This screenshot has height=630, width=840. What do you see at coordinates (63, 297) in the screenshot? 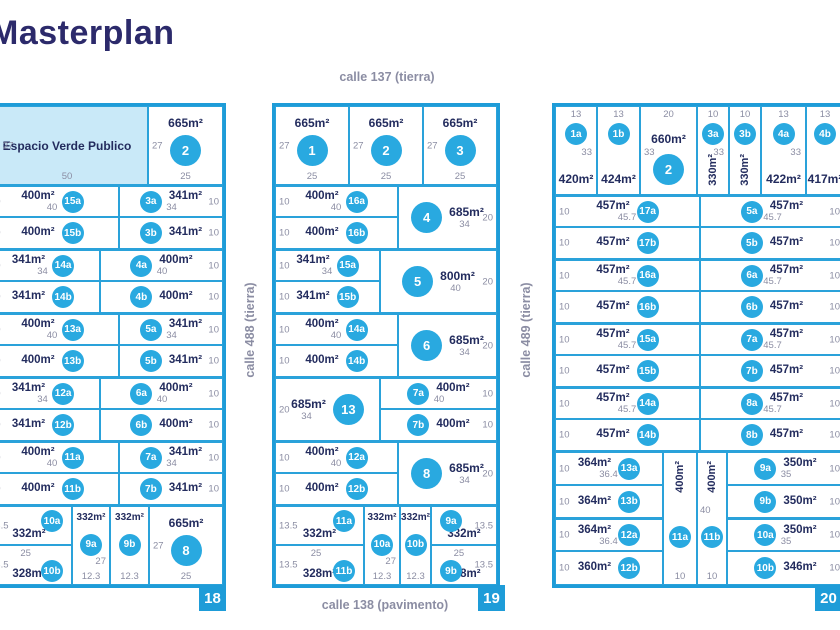
I see `lot-badge-18-14b: 14b` at bounding box center [63, 297].